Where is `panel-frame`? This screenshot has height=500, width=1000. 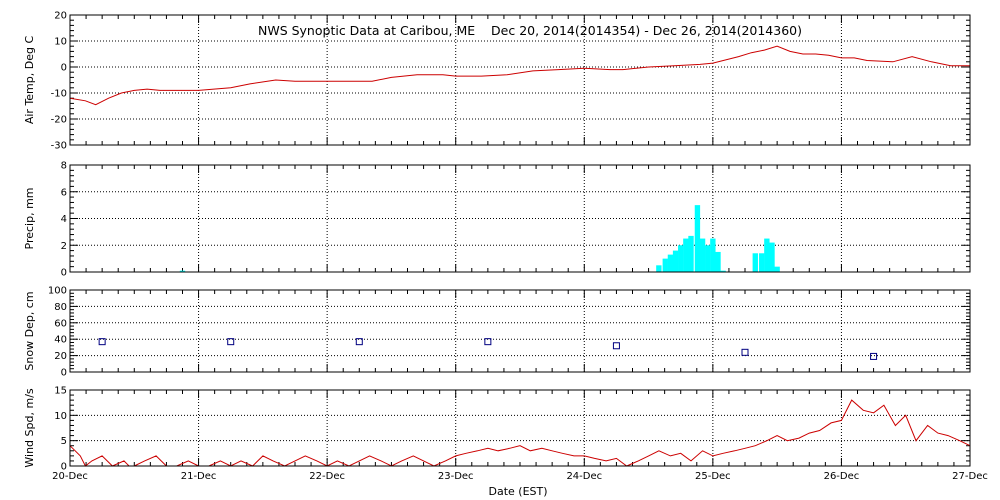 panel-frame is located at coordinates (520, 428).